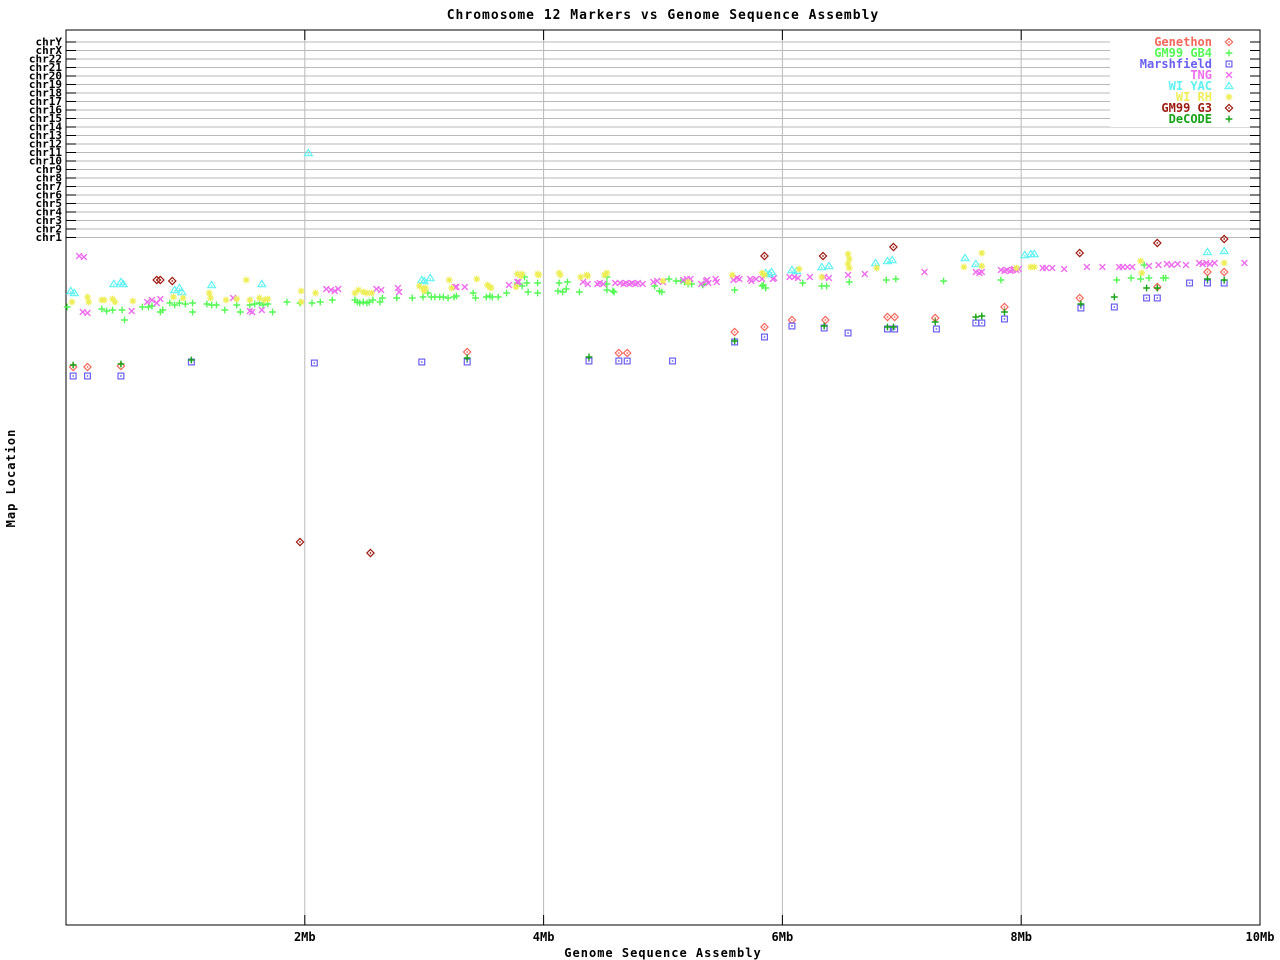  I want to click on y-tick-label: chr7, so click(49, 186).